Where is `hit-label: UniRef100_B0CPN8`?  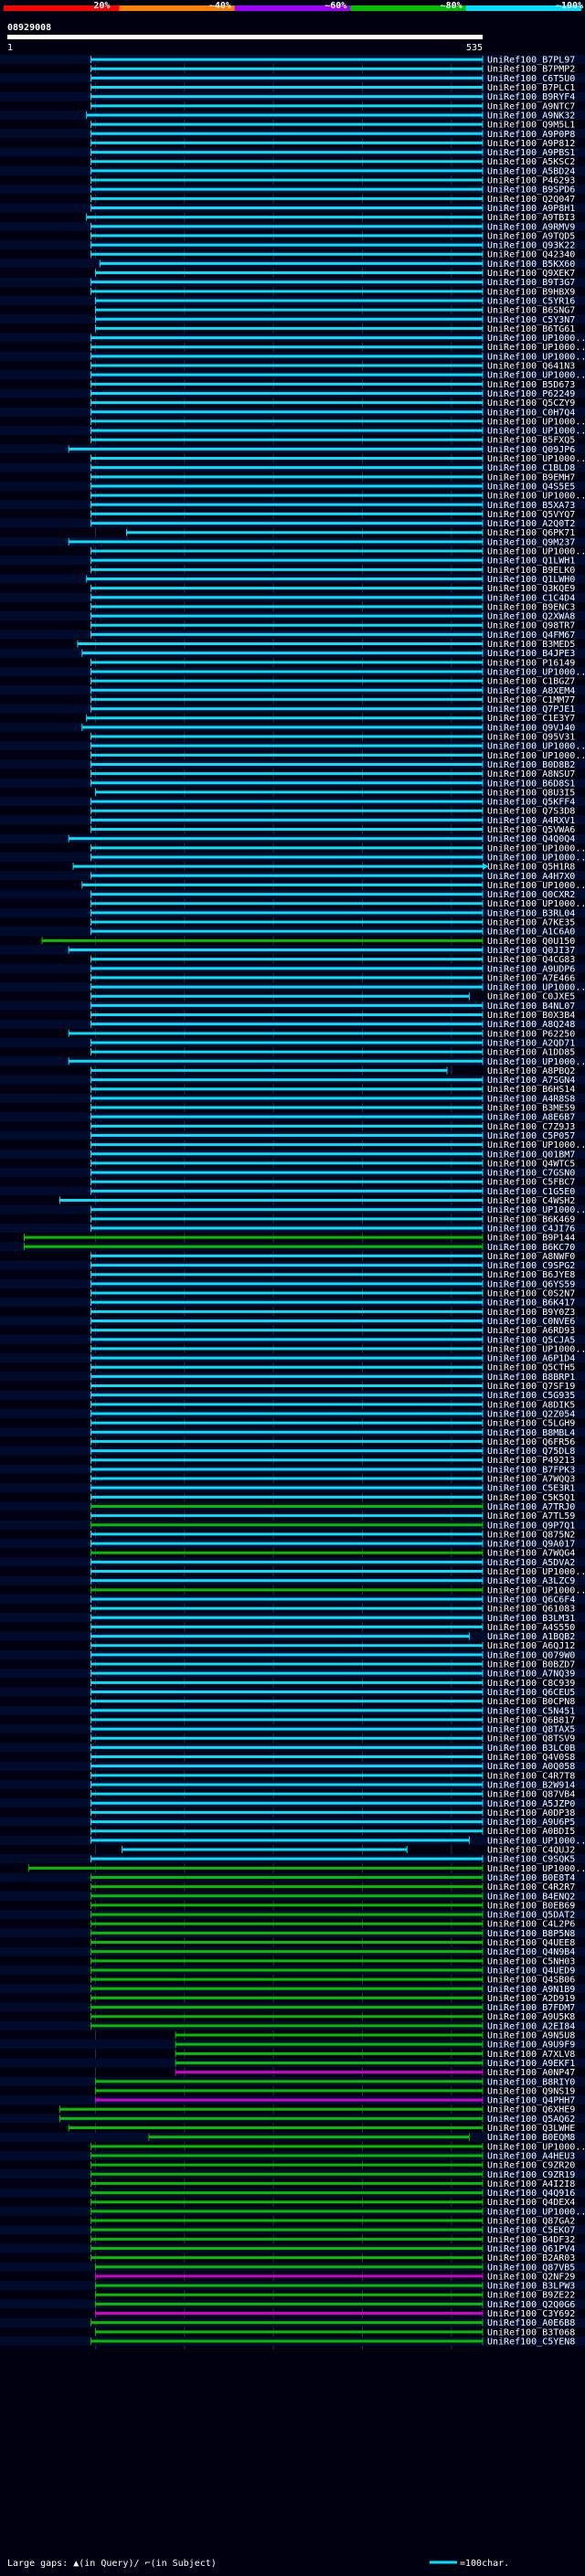 hit-label: UniRef100_B0CPN8 is located at coordinates (531, 1702).